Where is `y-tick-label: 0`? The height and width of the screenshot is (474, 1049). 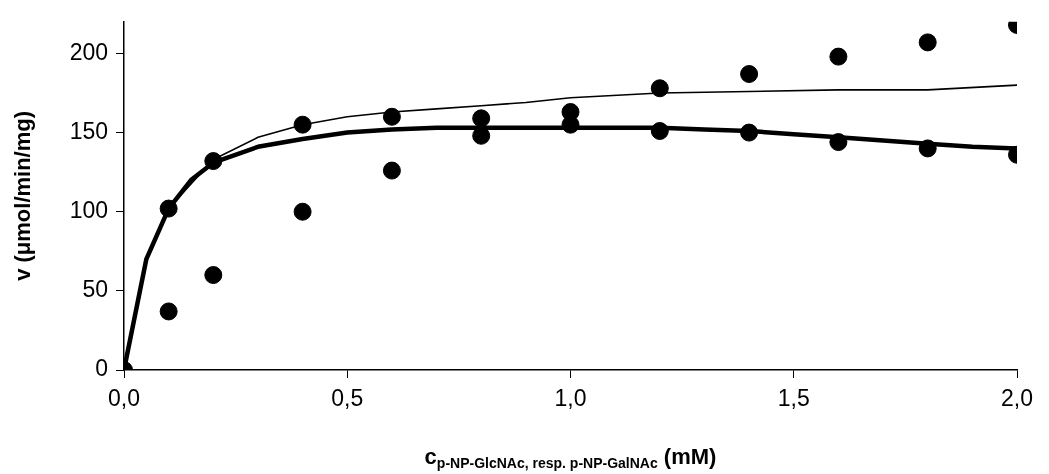
y-tick-label: 0 is located at coordinates (101, 368).